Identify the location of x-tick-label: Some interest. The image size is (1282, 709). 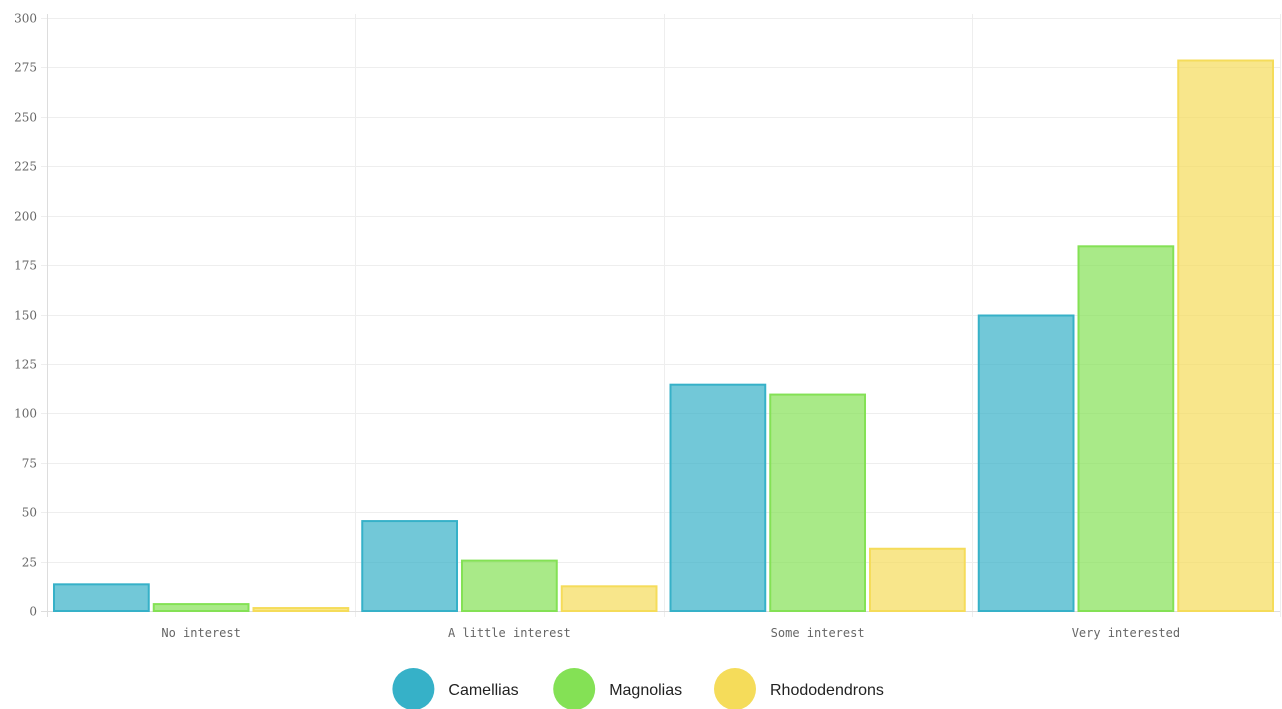
(818, 633).